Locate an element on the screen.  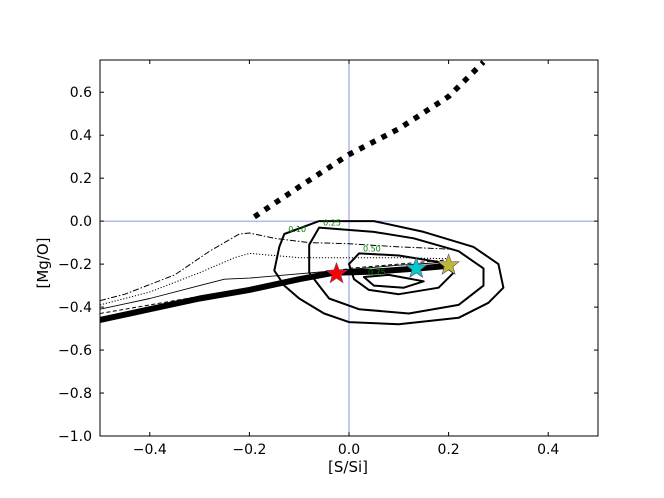
density-contour-0.25 is located at coordinates (396, 270).